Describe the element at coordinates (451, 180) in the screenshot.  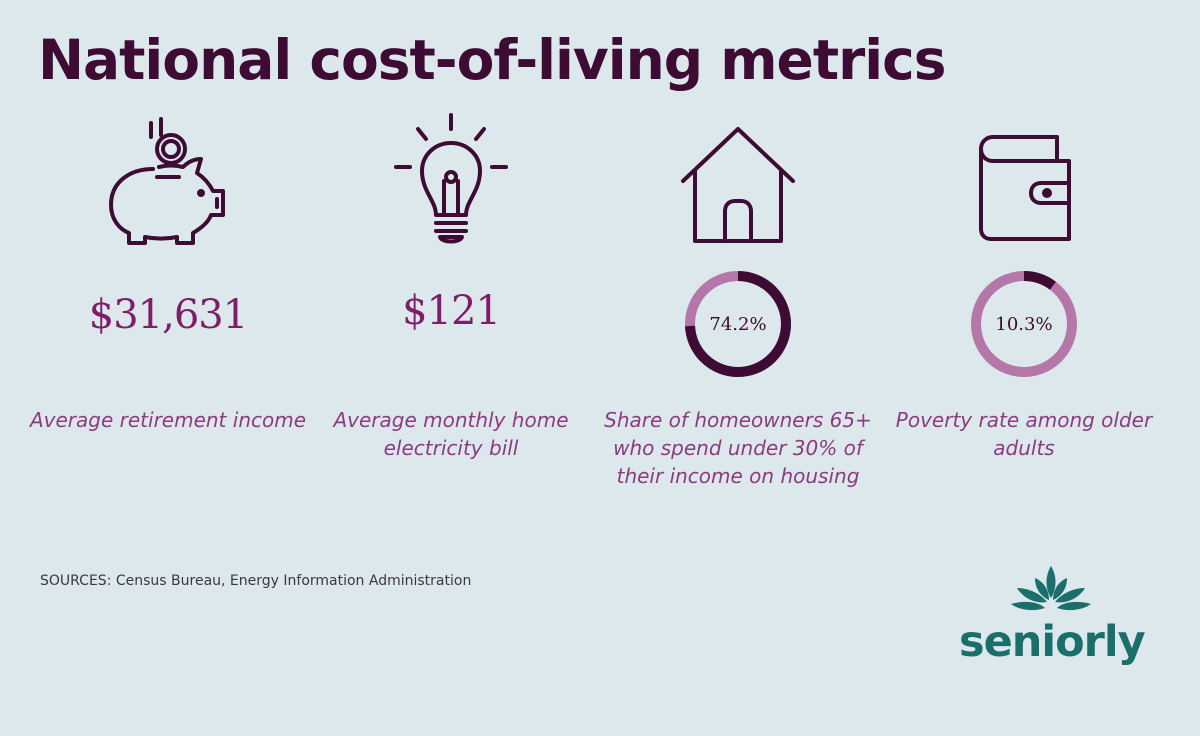
I see `light-bulb-icon` at that location.